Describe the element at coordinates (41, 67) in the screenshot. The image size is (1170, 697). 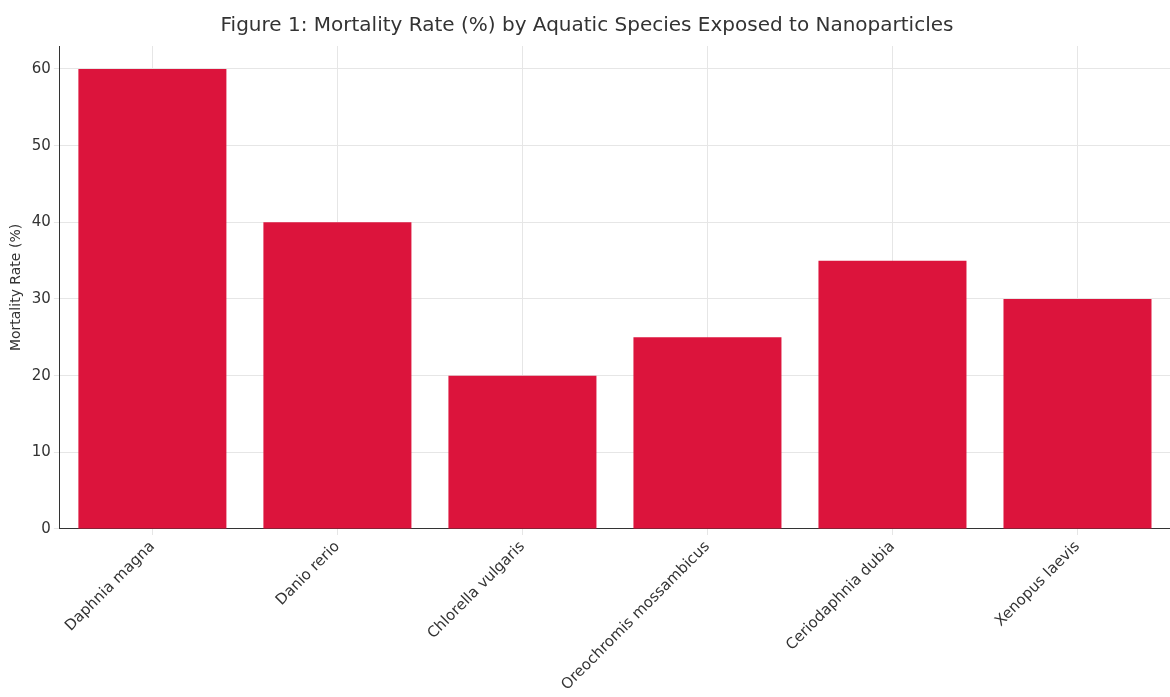
I see `y-tick-label: 60` at that location.